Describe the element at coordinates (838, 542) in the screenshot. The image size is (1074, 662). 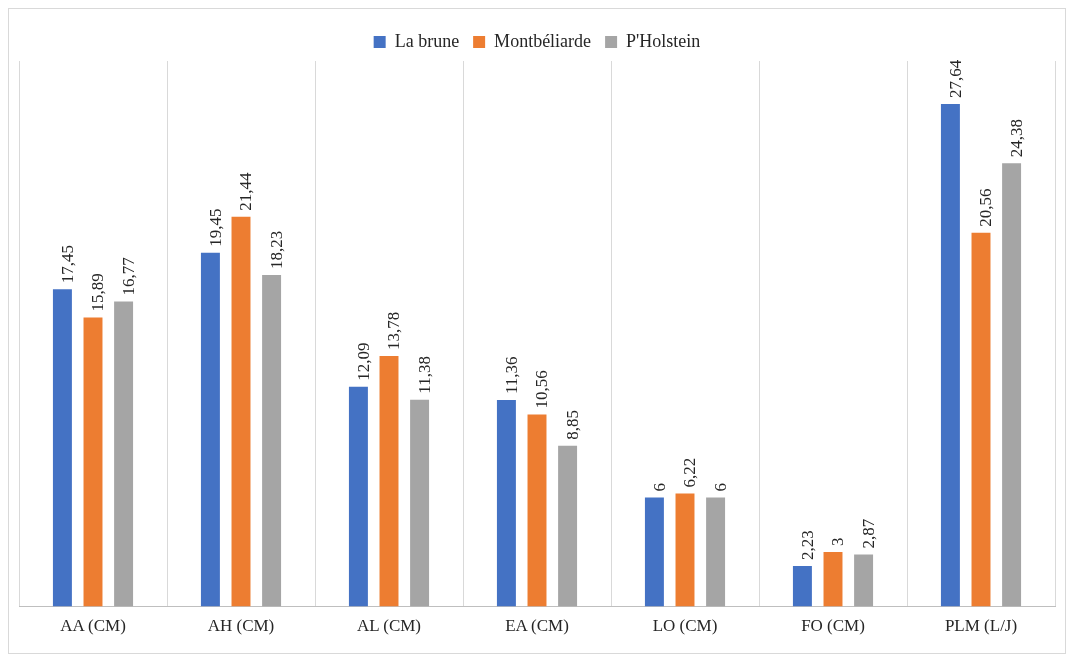
I see `data-label: 3` at that location.